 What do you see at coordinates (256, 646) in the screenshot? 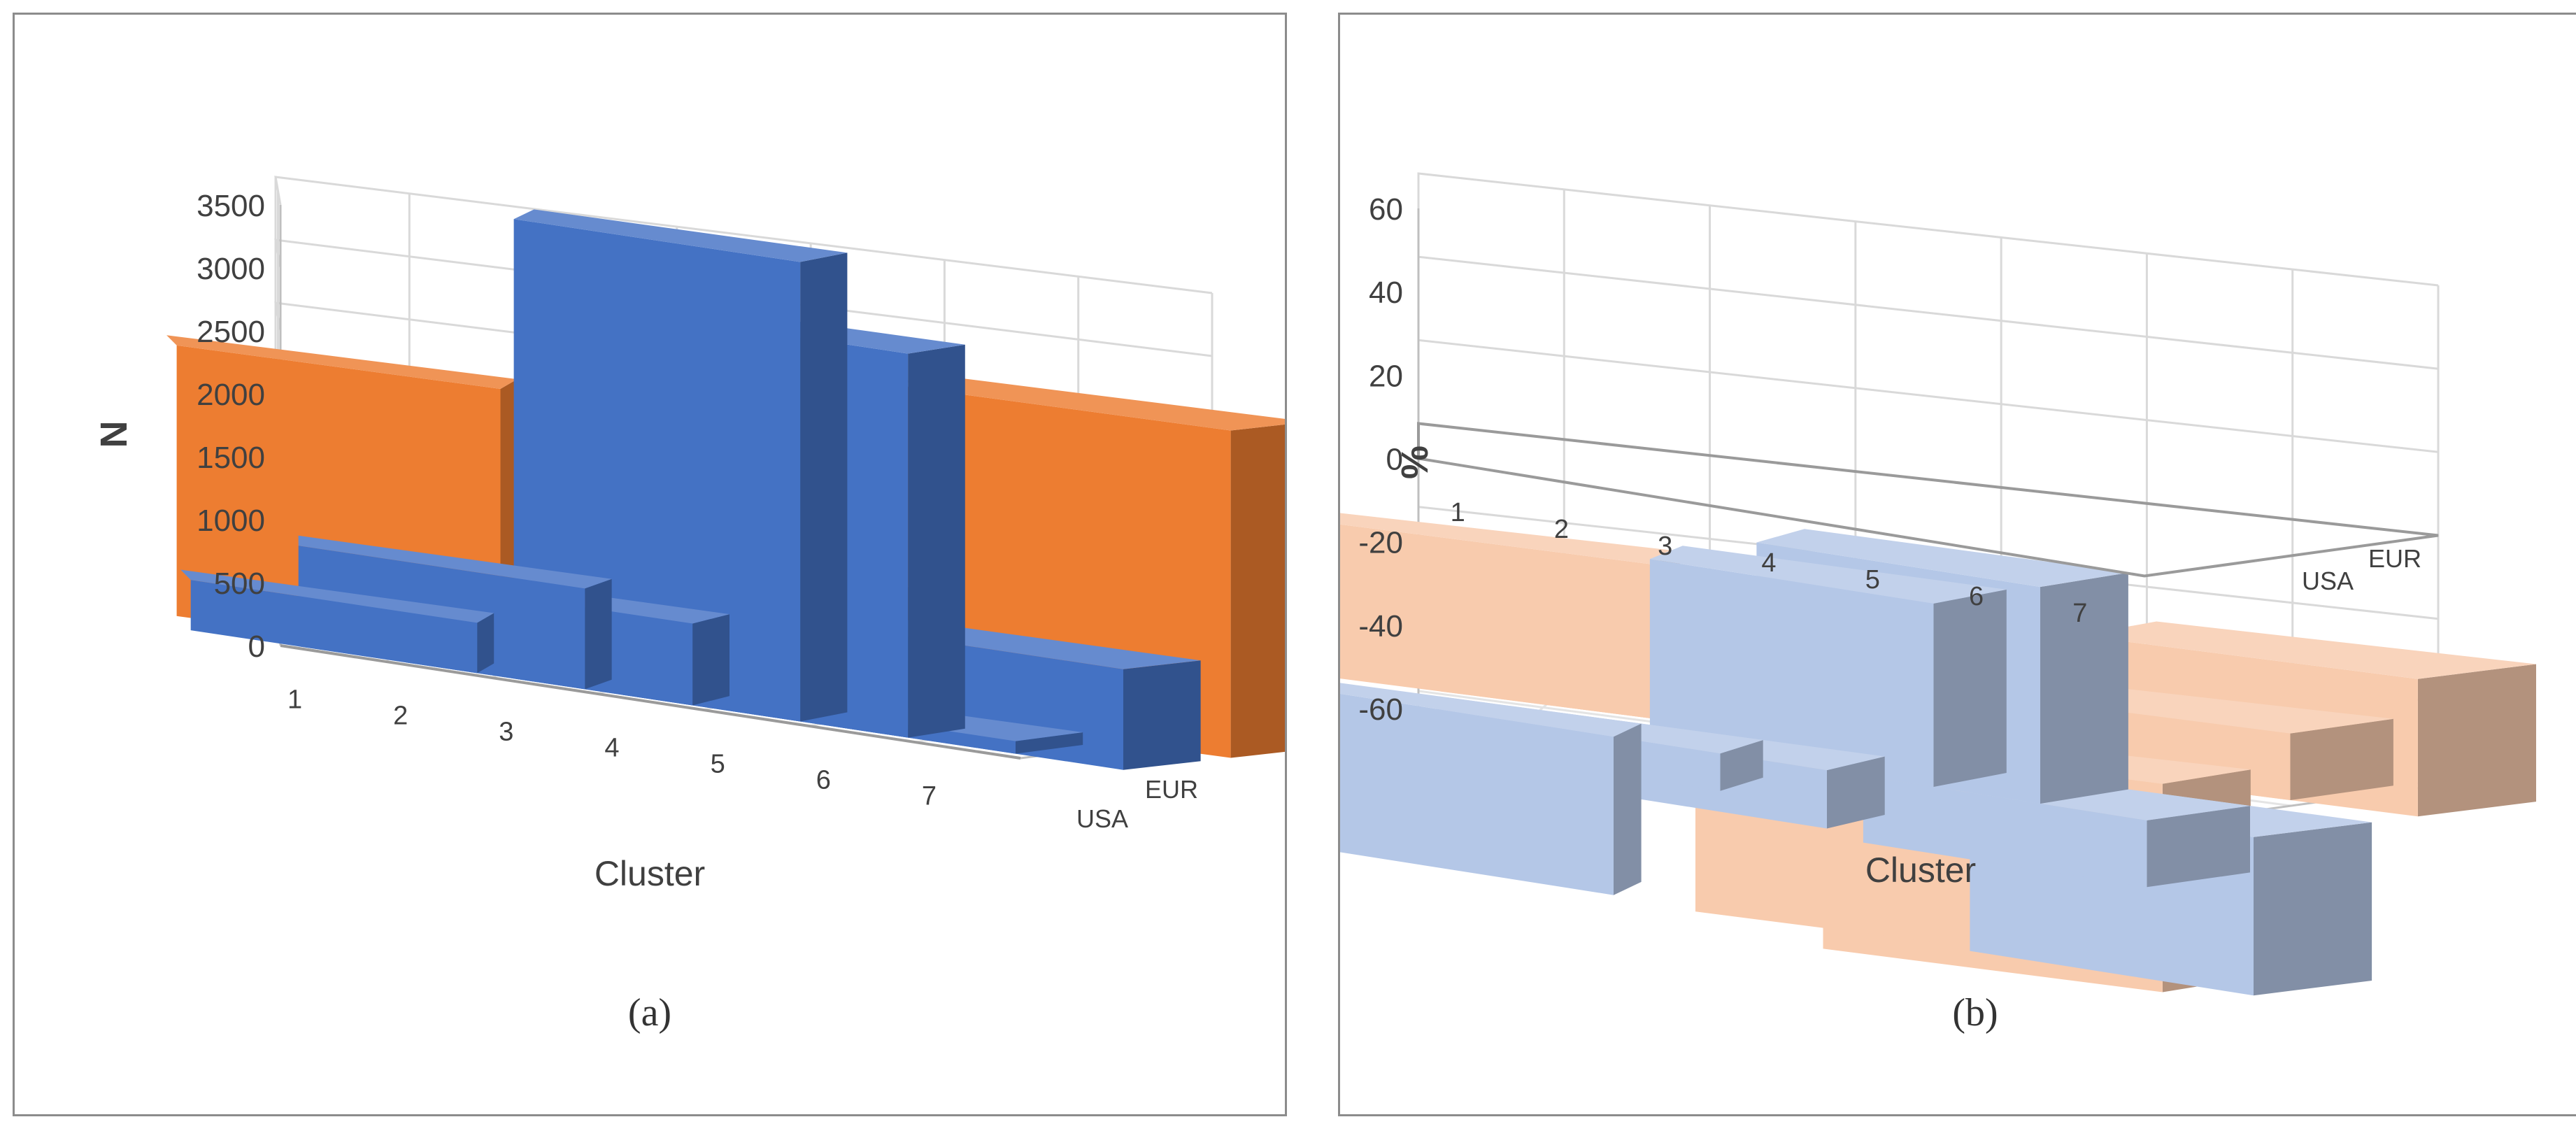
I see `chart-a-y-tick-label: 0` at bounding box center [256, 646].